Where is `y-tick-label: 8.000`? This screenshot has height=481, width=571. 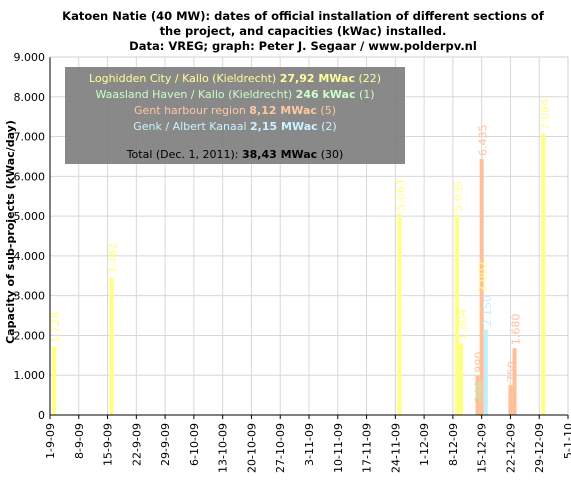 y-tick-label: 8.000 is located at coordinates (30, 97).